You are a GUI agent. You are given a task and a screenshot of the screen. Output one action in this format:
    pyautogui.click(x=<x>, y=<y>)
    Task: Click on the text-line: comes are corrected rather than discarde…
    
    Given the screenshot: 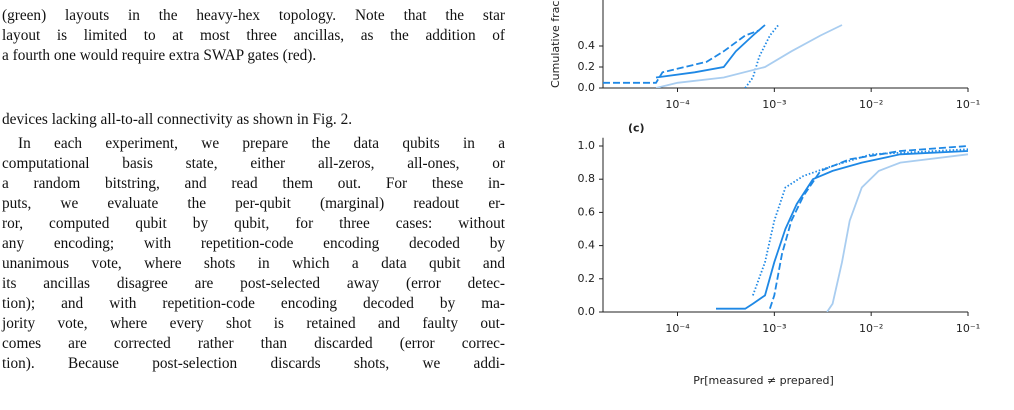 What is the action you would take?
    pyautogui.click(x=253, y=343)
    